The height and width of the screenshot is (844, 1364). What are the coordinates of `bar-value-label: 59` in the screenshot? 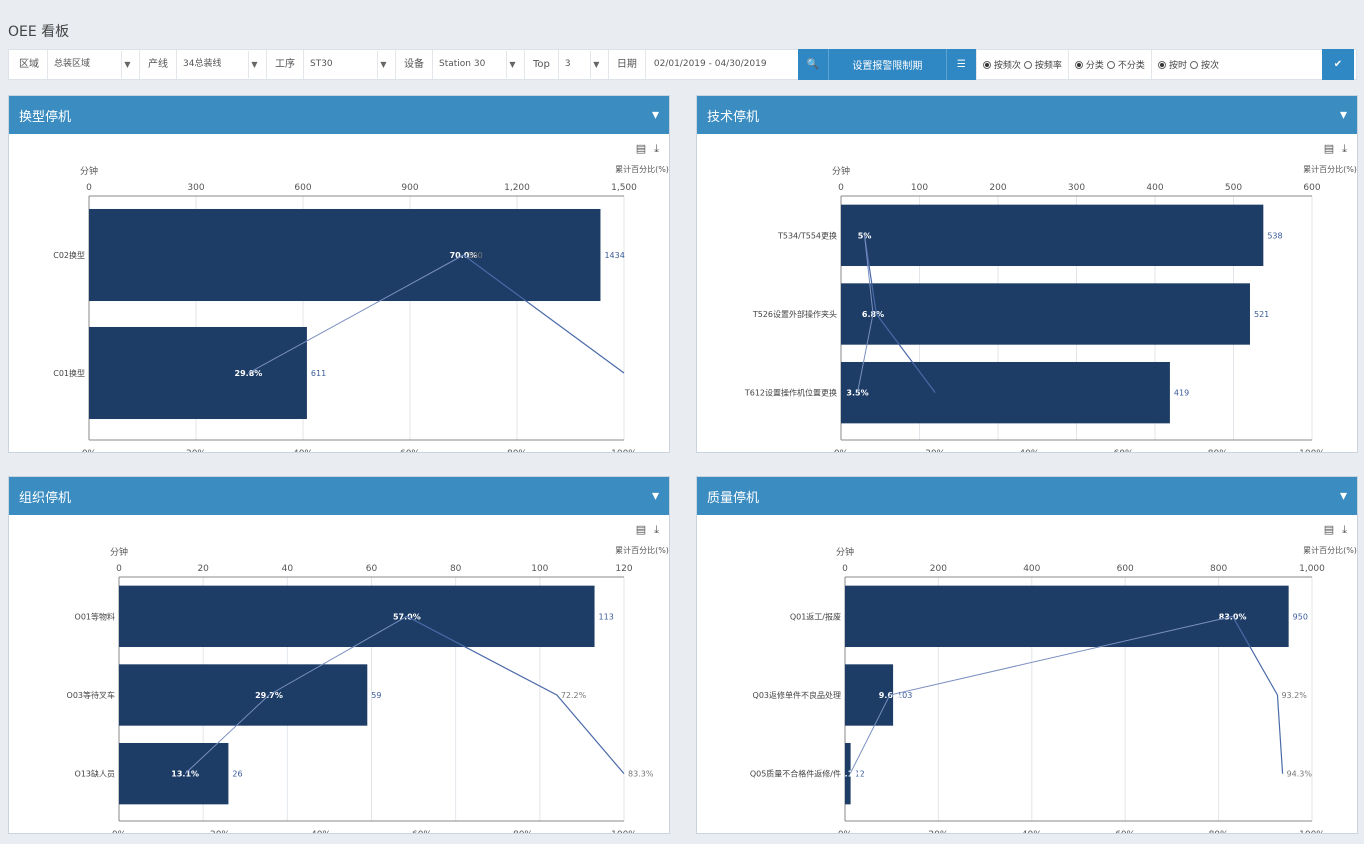 It's located at (376, 695).